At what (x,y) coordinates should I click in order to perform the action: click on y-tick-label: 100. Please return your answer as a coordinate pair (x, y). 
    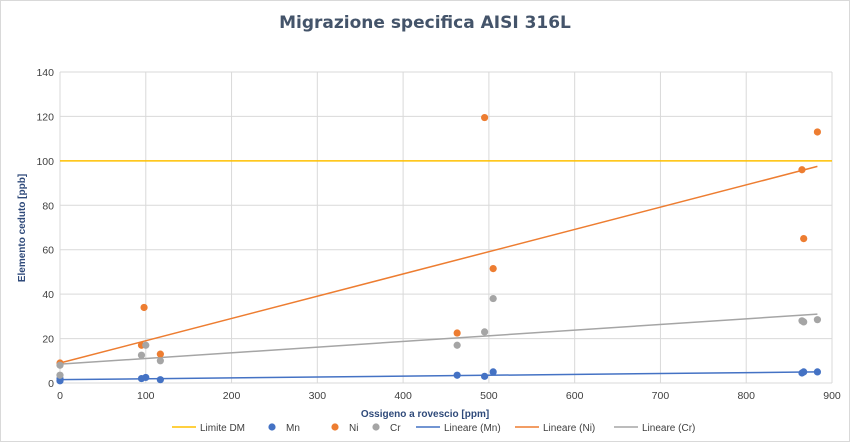
    Looking at the image, I should click on (45, 162).